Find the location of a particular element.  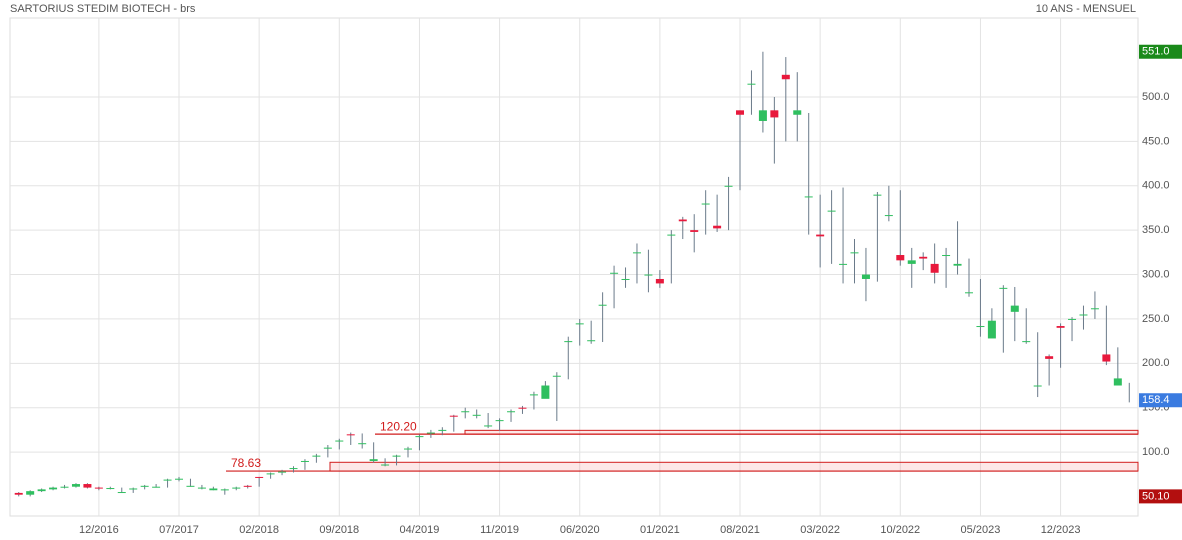

y-tick-label: 500.0 is located at coordinates (1156, 97).